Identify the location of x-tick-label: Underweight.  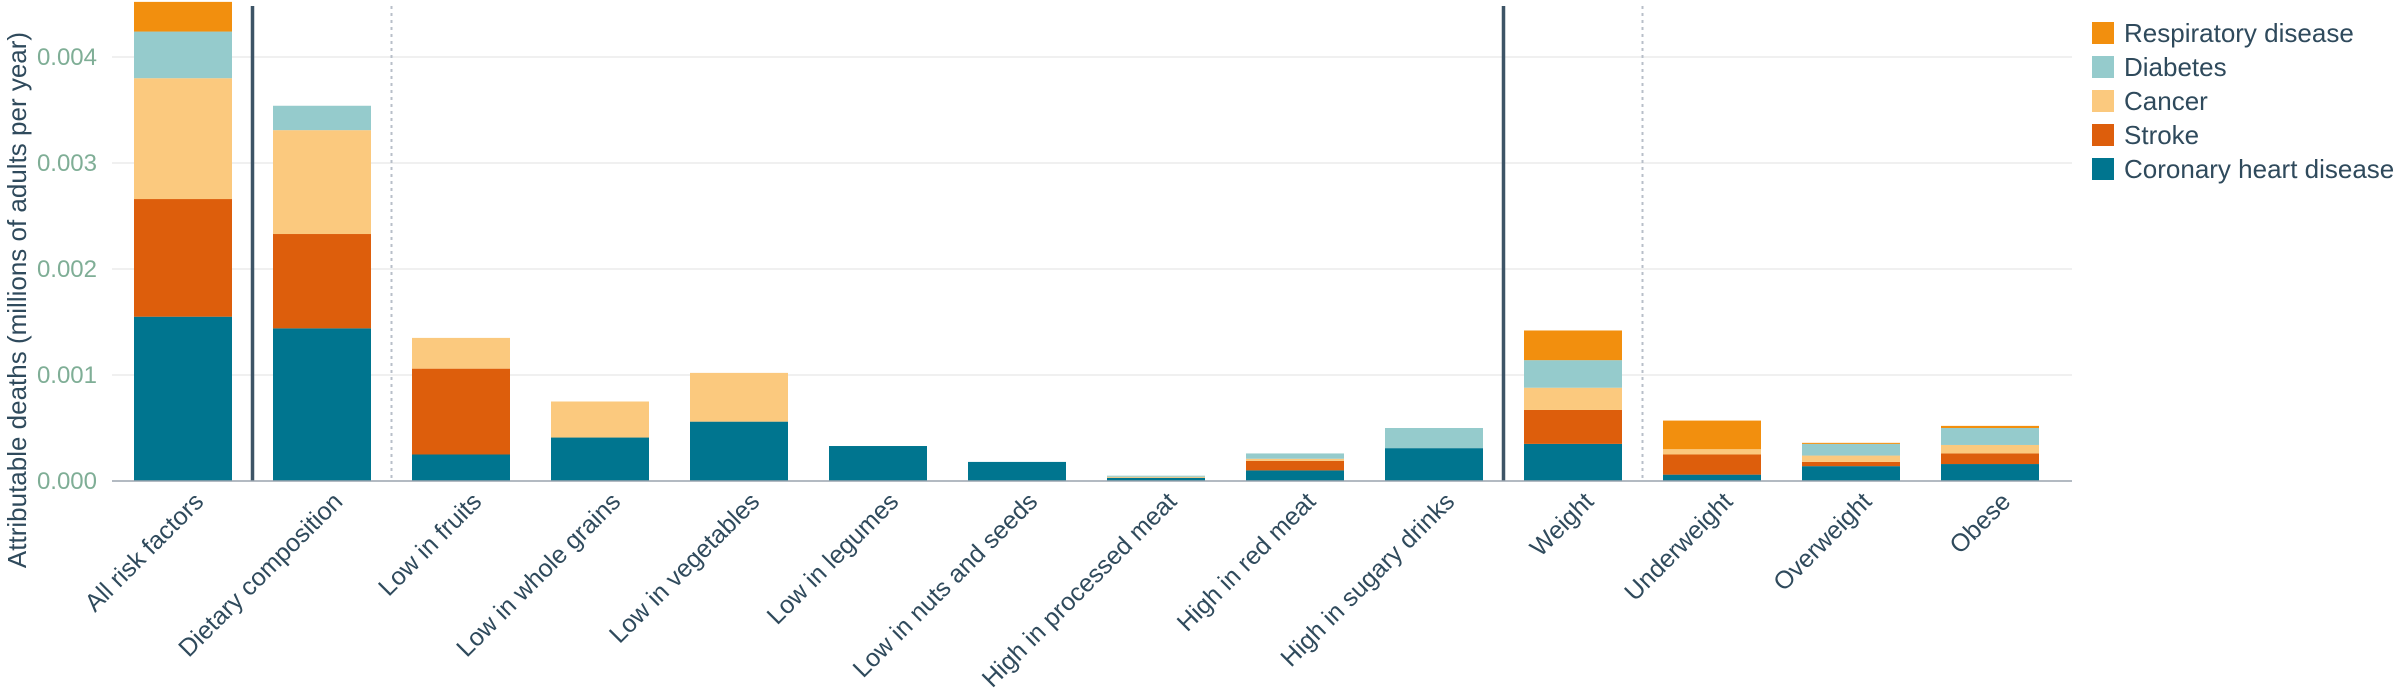
(1678, 546).